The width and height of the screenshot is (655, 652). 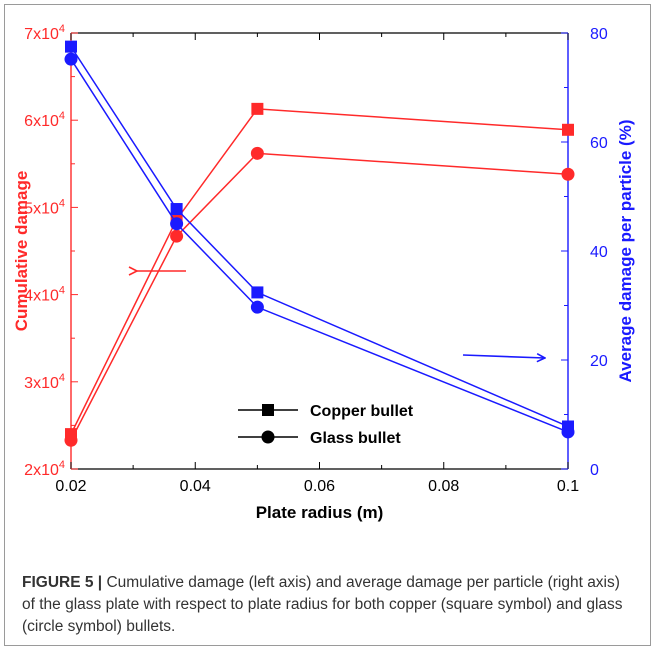 What do you see at coordinates (625, 251) in the screenshot?
I see `right-y-axis-title: Average damage per particle (%)` at bounding box center [625, 251].